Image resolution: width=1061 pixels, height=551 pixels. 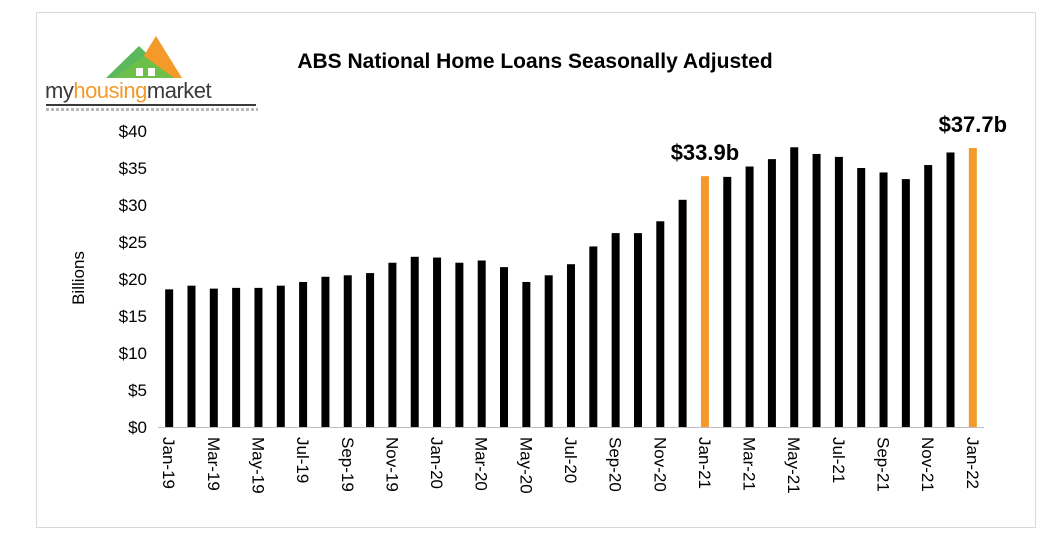 I want to click on x-tick-label: Nov-21, so click(x=927, y=464).